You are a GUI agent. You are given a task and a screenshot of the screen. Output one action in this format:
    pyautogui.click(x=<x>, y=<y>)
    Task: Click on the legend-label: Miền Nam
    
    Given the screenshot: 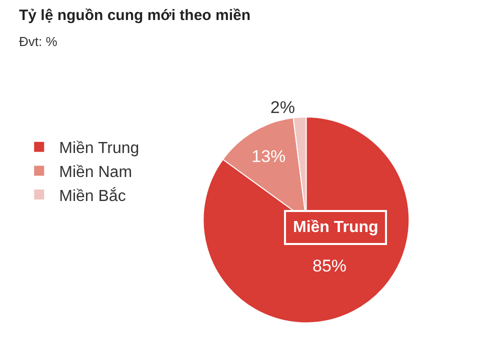 What is the action you would take?
    pyautogui.click(x=95, y=172)
    